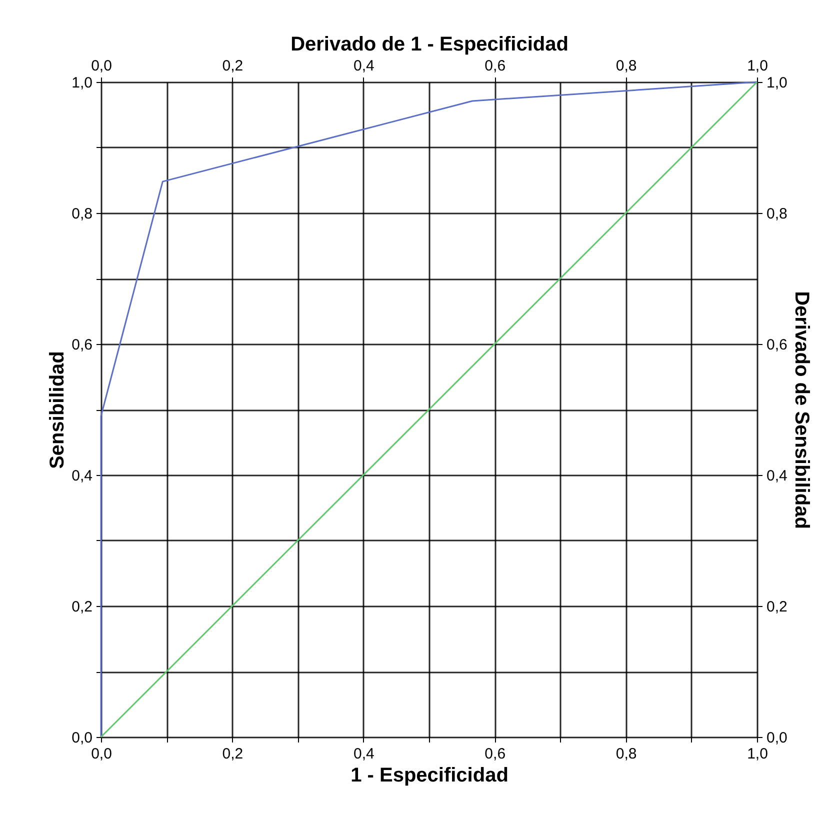 The width and height of the screenshot is (837, 827). I want to click on y-tick-label: 0,0, so click(82, 738).